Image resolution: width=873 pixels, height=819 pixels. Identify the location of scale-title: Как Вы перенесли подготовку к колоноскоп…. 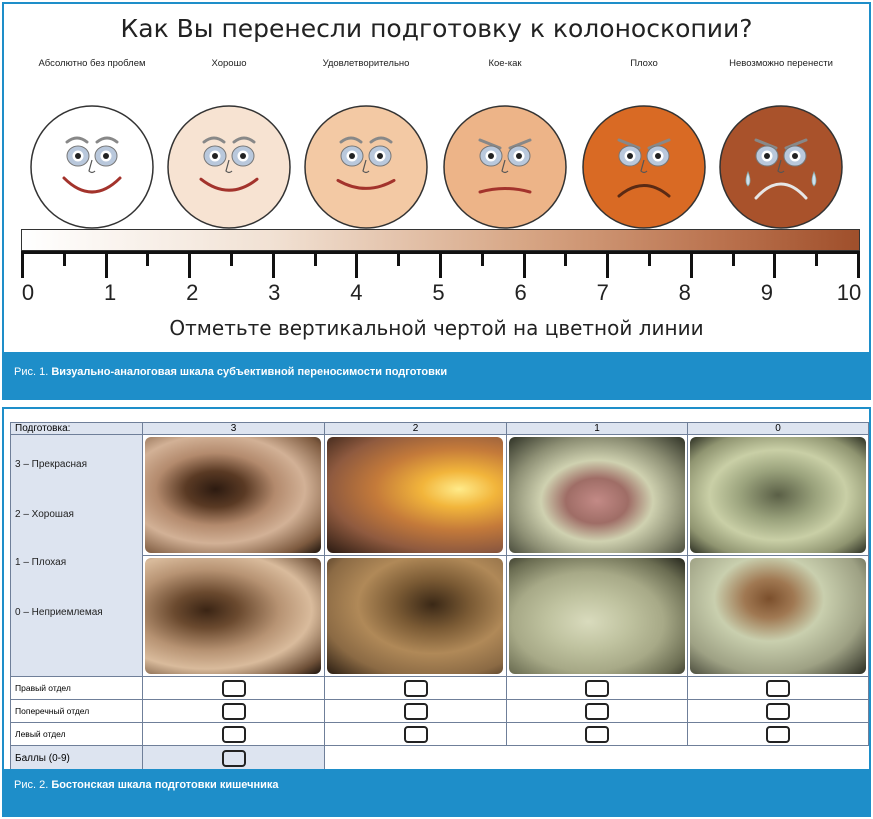
(436, 28).